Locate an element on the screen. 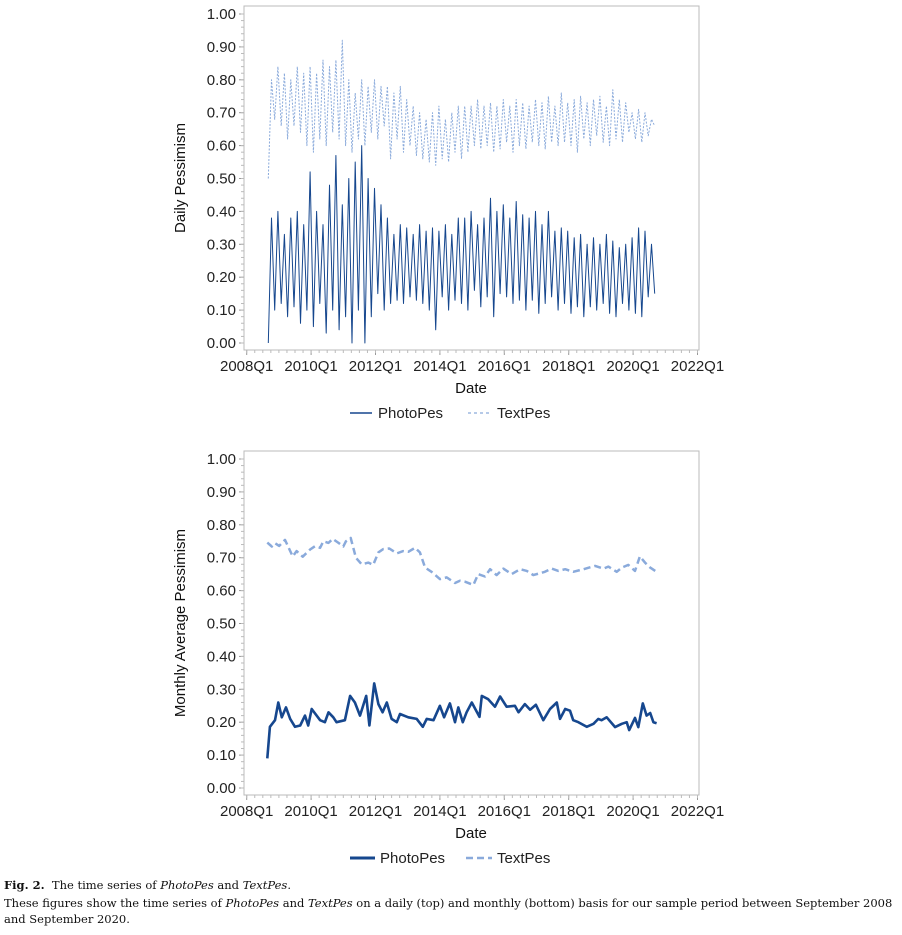 The height and width of the screenshot is (935, 902). y-axis-label: Monthly Average Pessimism is located at coordinates (180, 623).